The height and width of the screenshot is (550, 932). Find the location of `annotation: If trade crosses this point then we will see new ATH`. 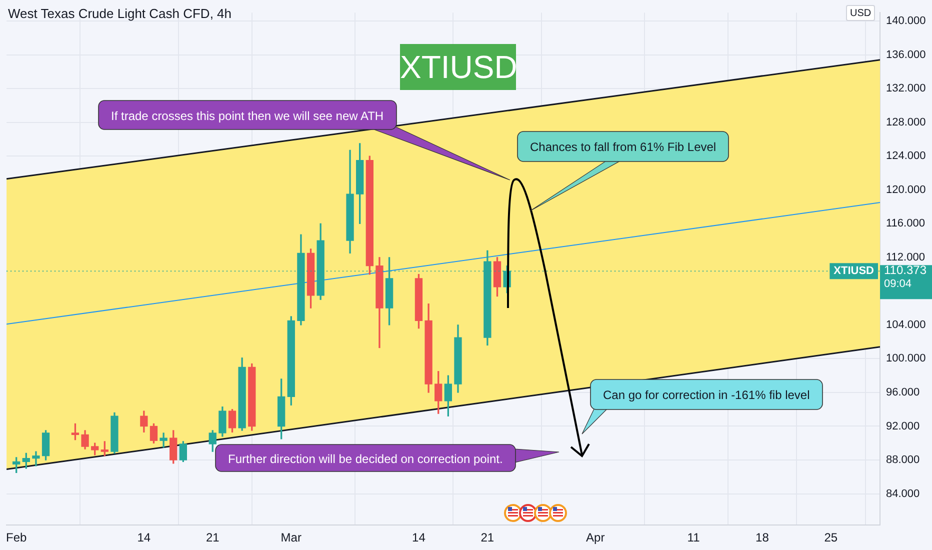

annotation: If trade crosses this point then we will see new ATH is located at coordinates (247, 115).